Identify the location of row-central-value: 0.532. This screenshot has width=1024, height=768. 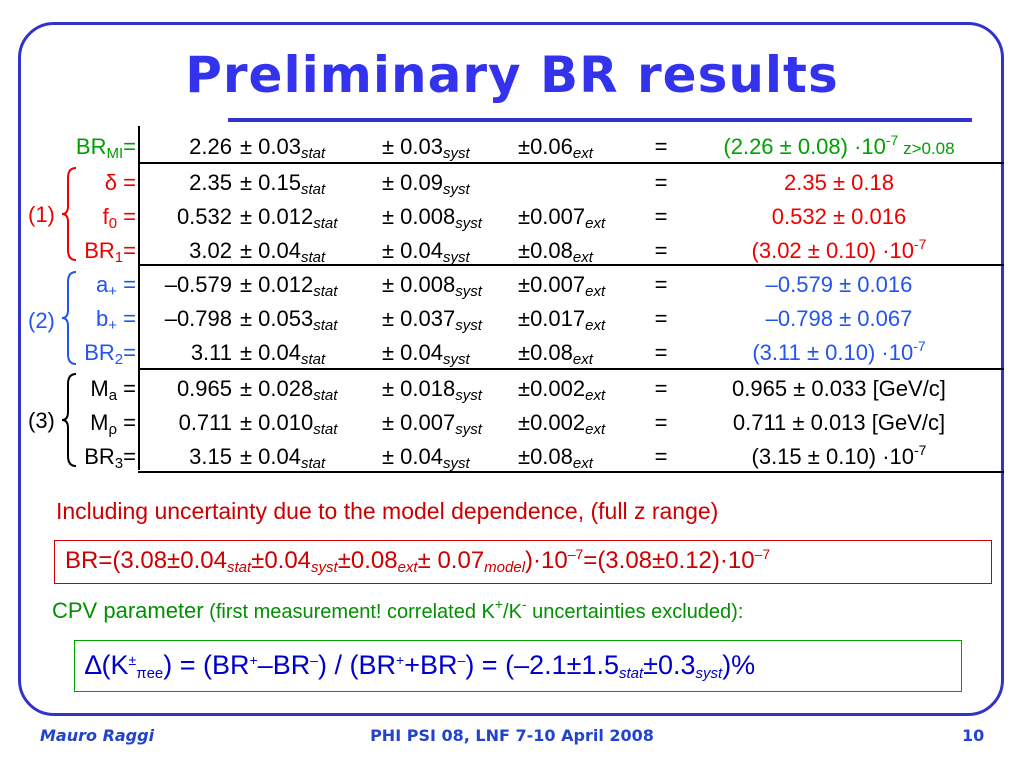
(204, 216).